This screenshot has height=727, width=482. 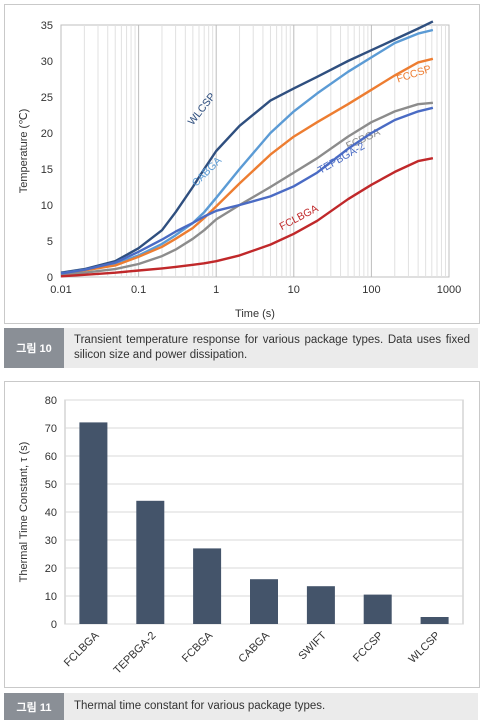 What do you see at coordinates (34, 706) in the screenshot?
I see `figure-11-tag: 그림 11` at bounding box center [34, 706].